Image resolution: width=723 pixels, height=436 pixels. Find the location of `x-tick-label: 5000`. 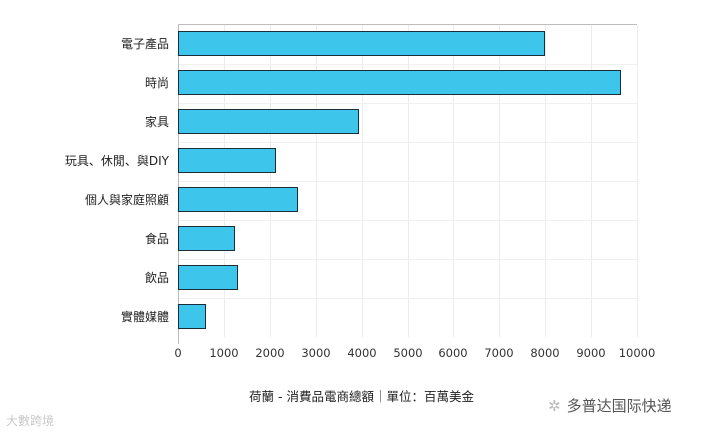

x-tick-label: 5000 is located at coordinates (408, 353).